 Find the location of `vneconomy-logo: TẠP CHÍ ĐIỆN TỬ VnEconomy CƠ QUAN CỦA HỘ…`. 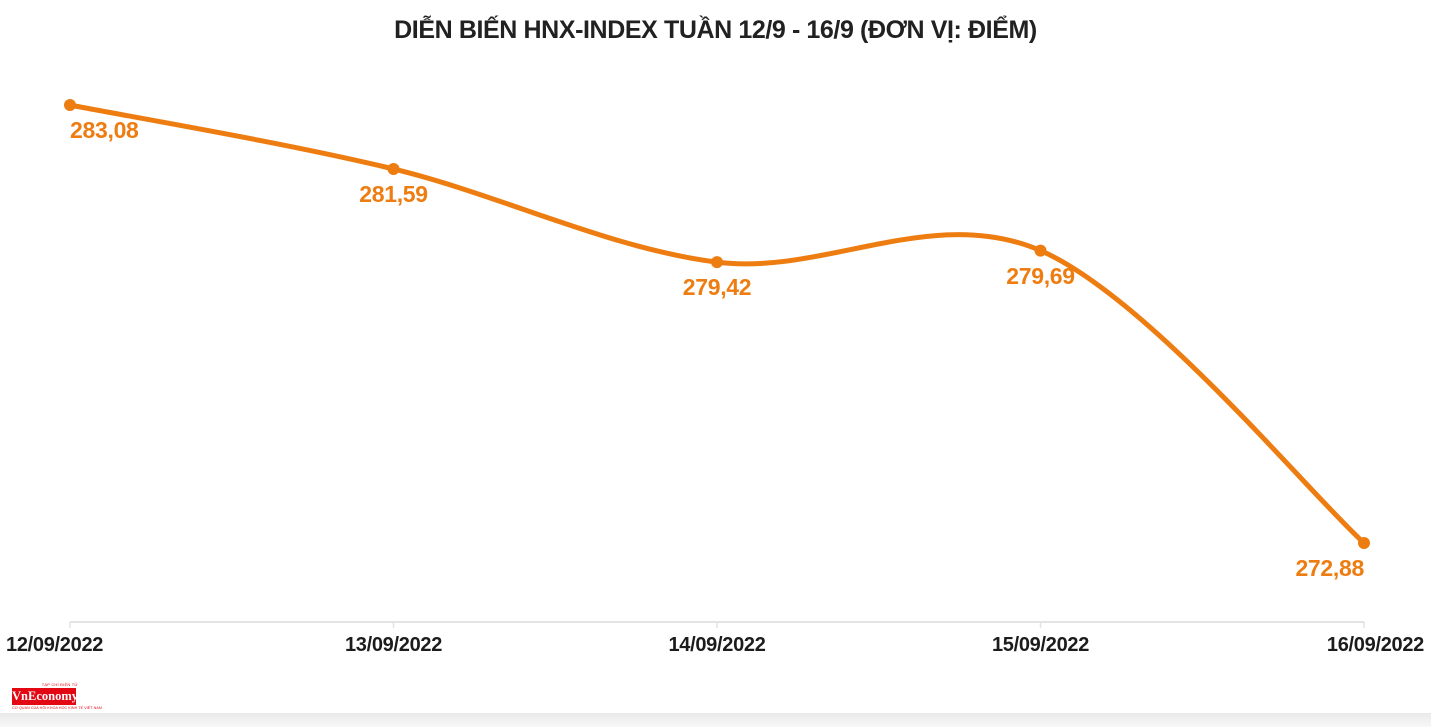

vneconomy-logo: TẠP CHÍ ĐIỆN TỬ VnEconomy CƠ QUAN CỦA HỘ… is located at coordinates (57, 696).